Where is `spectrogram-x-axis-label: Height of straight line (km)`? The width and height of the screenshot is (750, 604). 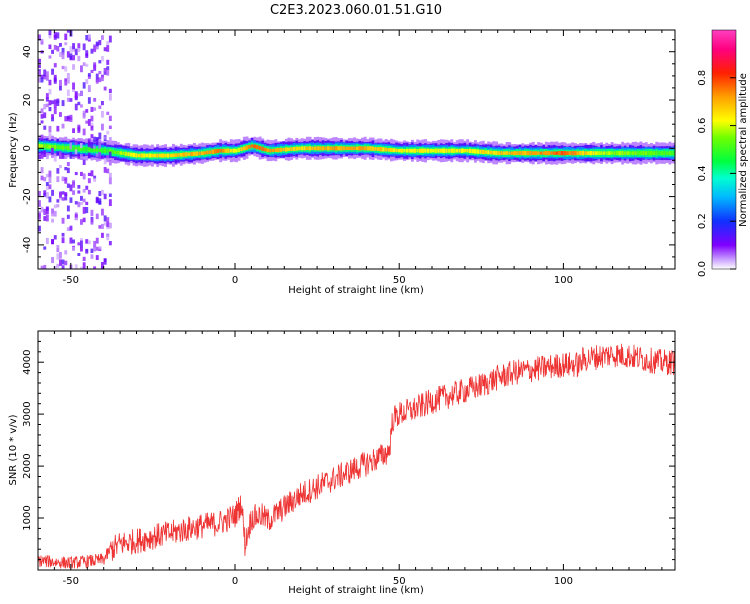
spectrogram-x-axis-label: Height of straight line (km) is located at coordinates (356, 290).